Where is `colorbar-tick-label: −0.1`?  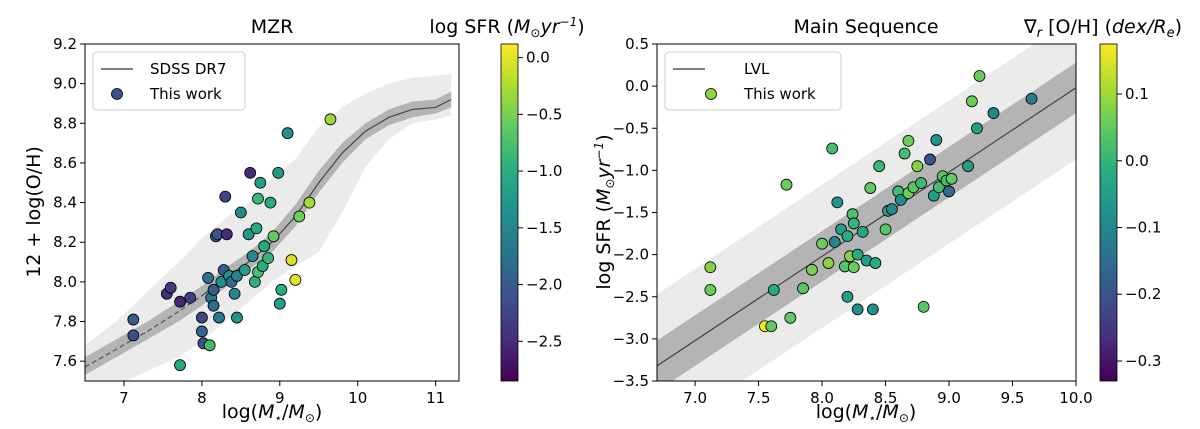 colorbar-tick-label: −0.1 is located at coordinates (1143, 228).